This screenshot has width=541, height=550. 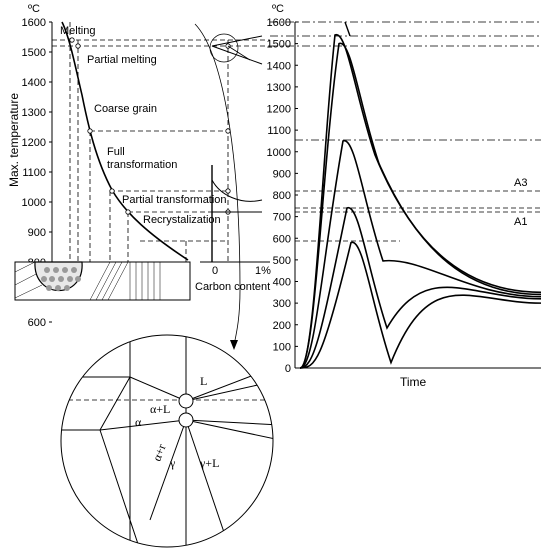 What do you see at coordinates (282, 174) in the screenshot?
I see `right-tick-label: 900` at bounding box center [282, 174].